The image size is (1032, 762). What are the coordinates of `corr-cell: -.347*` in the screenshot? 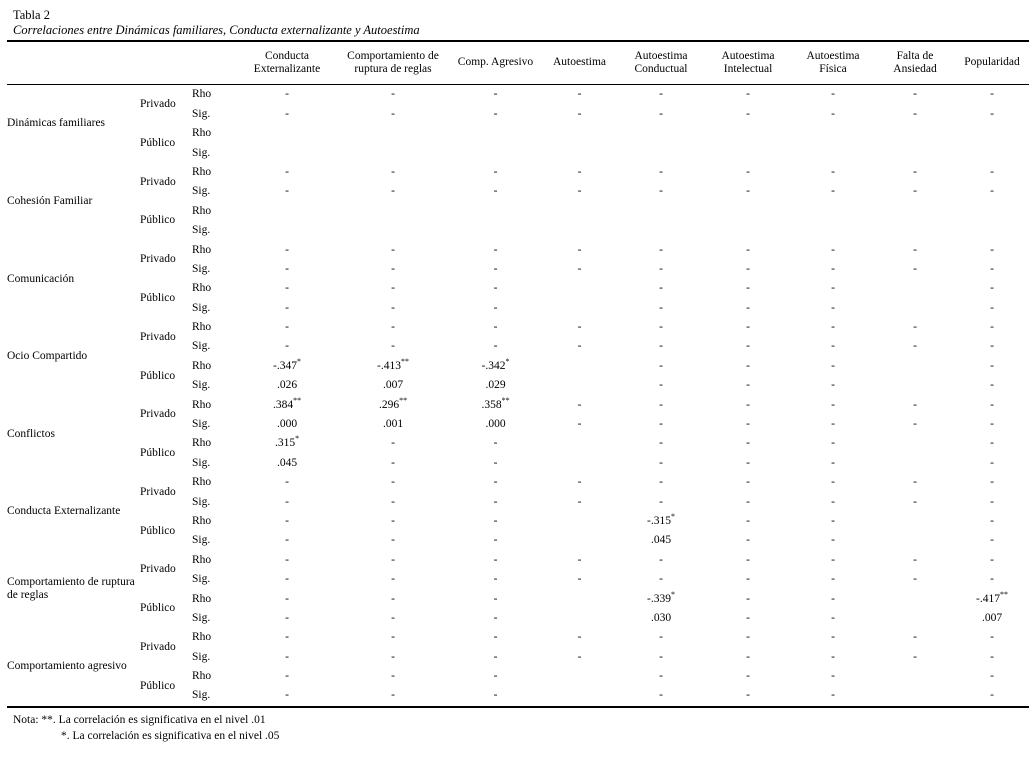 It's located at (287, 364).